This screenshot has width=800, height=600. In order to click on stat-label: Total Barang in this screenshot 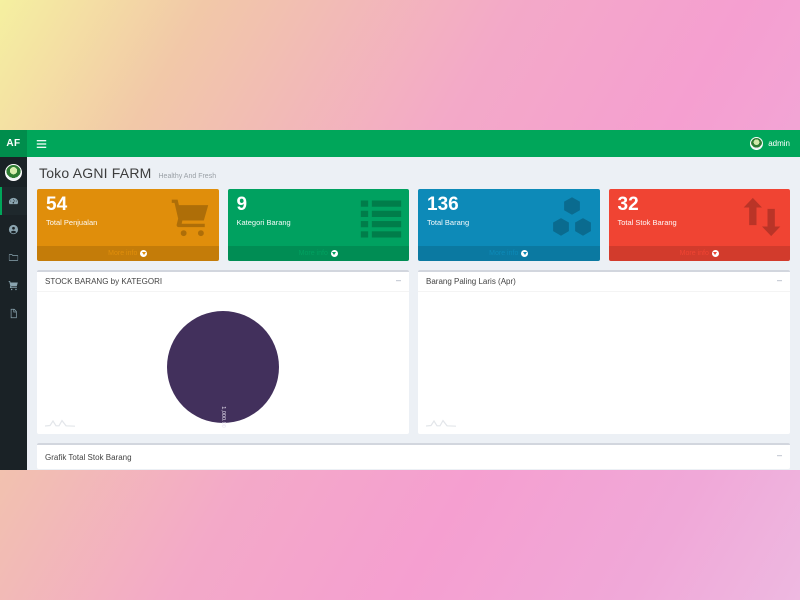, I will do `click(448, 222)`.